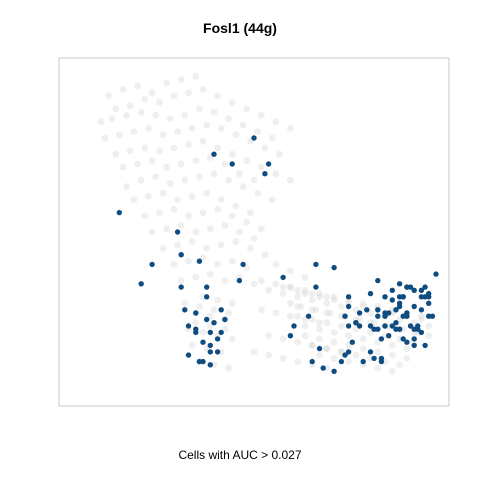 The height and width of the screenshot is (480, 480). Describe the element at coordinates (240, 28) in the screenshot. I see `chart-title: Fosl1 (44g)` at that location.